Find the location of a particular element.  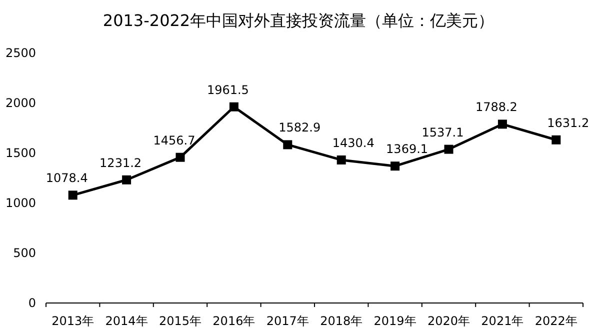

y-tick-label: 2500 is located at coordinates (20, 53).